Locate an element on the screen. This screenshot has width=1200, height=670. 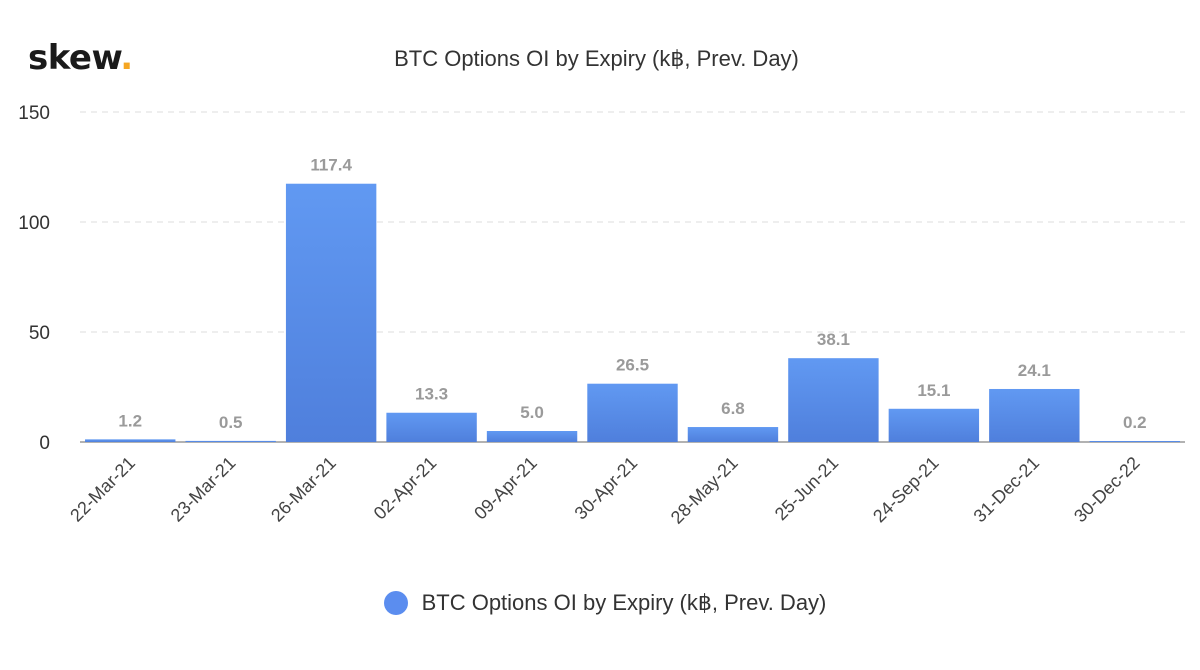
legend: BTC Options OI by Expiry (k฿, Prev. Day) is located at coordinates (600, 603).